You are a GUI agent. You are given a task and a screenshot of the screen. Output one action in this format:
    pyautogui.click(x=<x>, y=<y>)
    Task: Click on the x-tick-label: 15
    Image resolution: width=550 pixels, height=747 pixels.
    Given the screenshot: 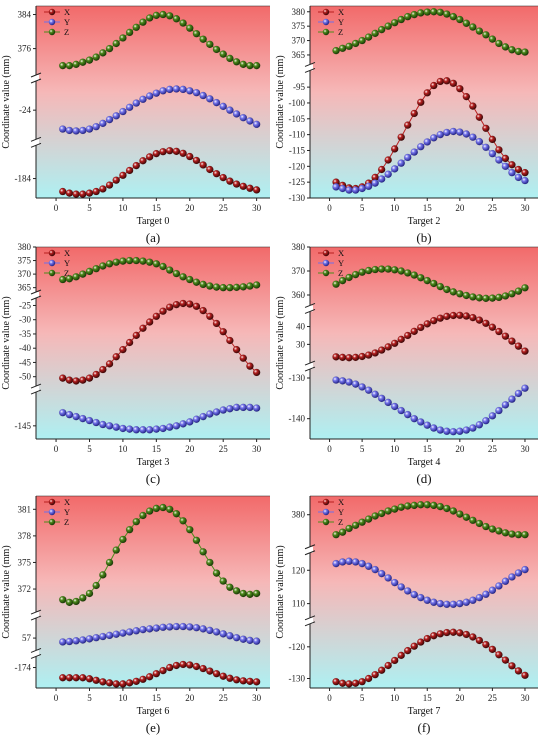 What is the action you would take?
    pyautogui.click(x=428, y=698)
    